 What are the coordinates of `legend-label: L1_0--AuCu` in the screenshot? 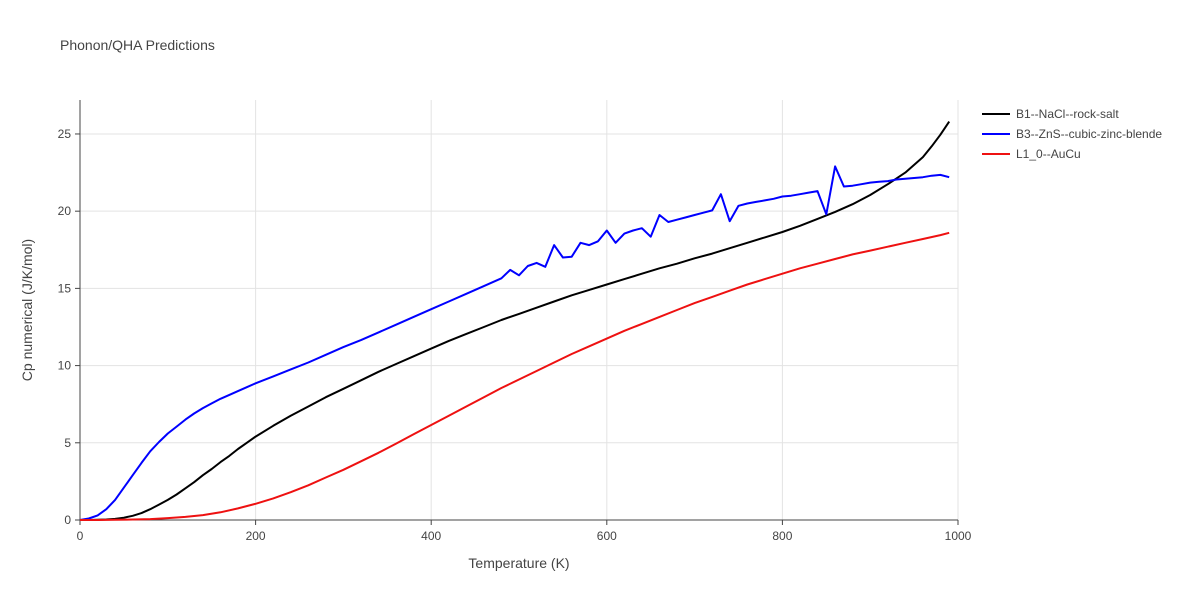 It's located at (1048, 154).